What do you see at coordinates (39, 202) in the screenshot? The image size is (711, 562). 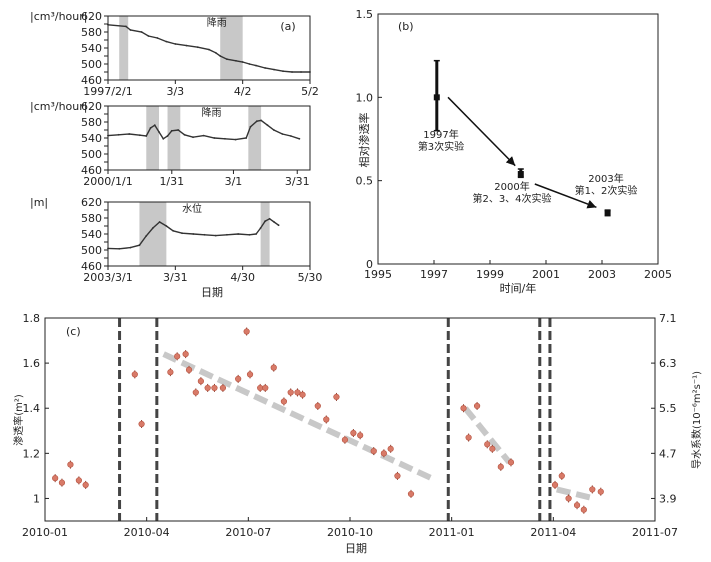 I see `y-axis-label: |m|` at bounding box center [39, 202].